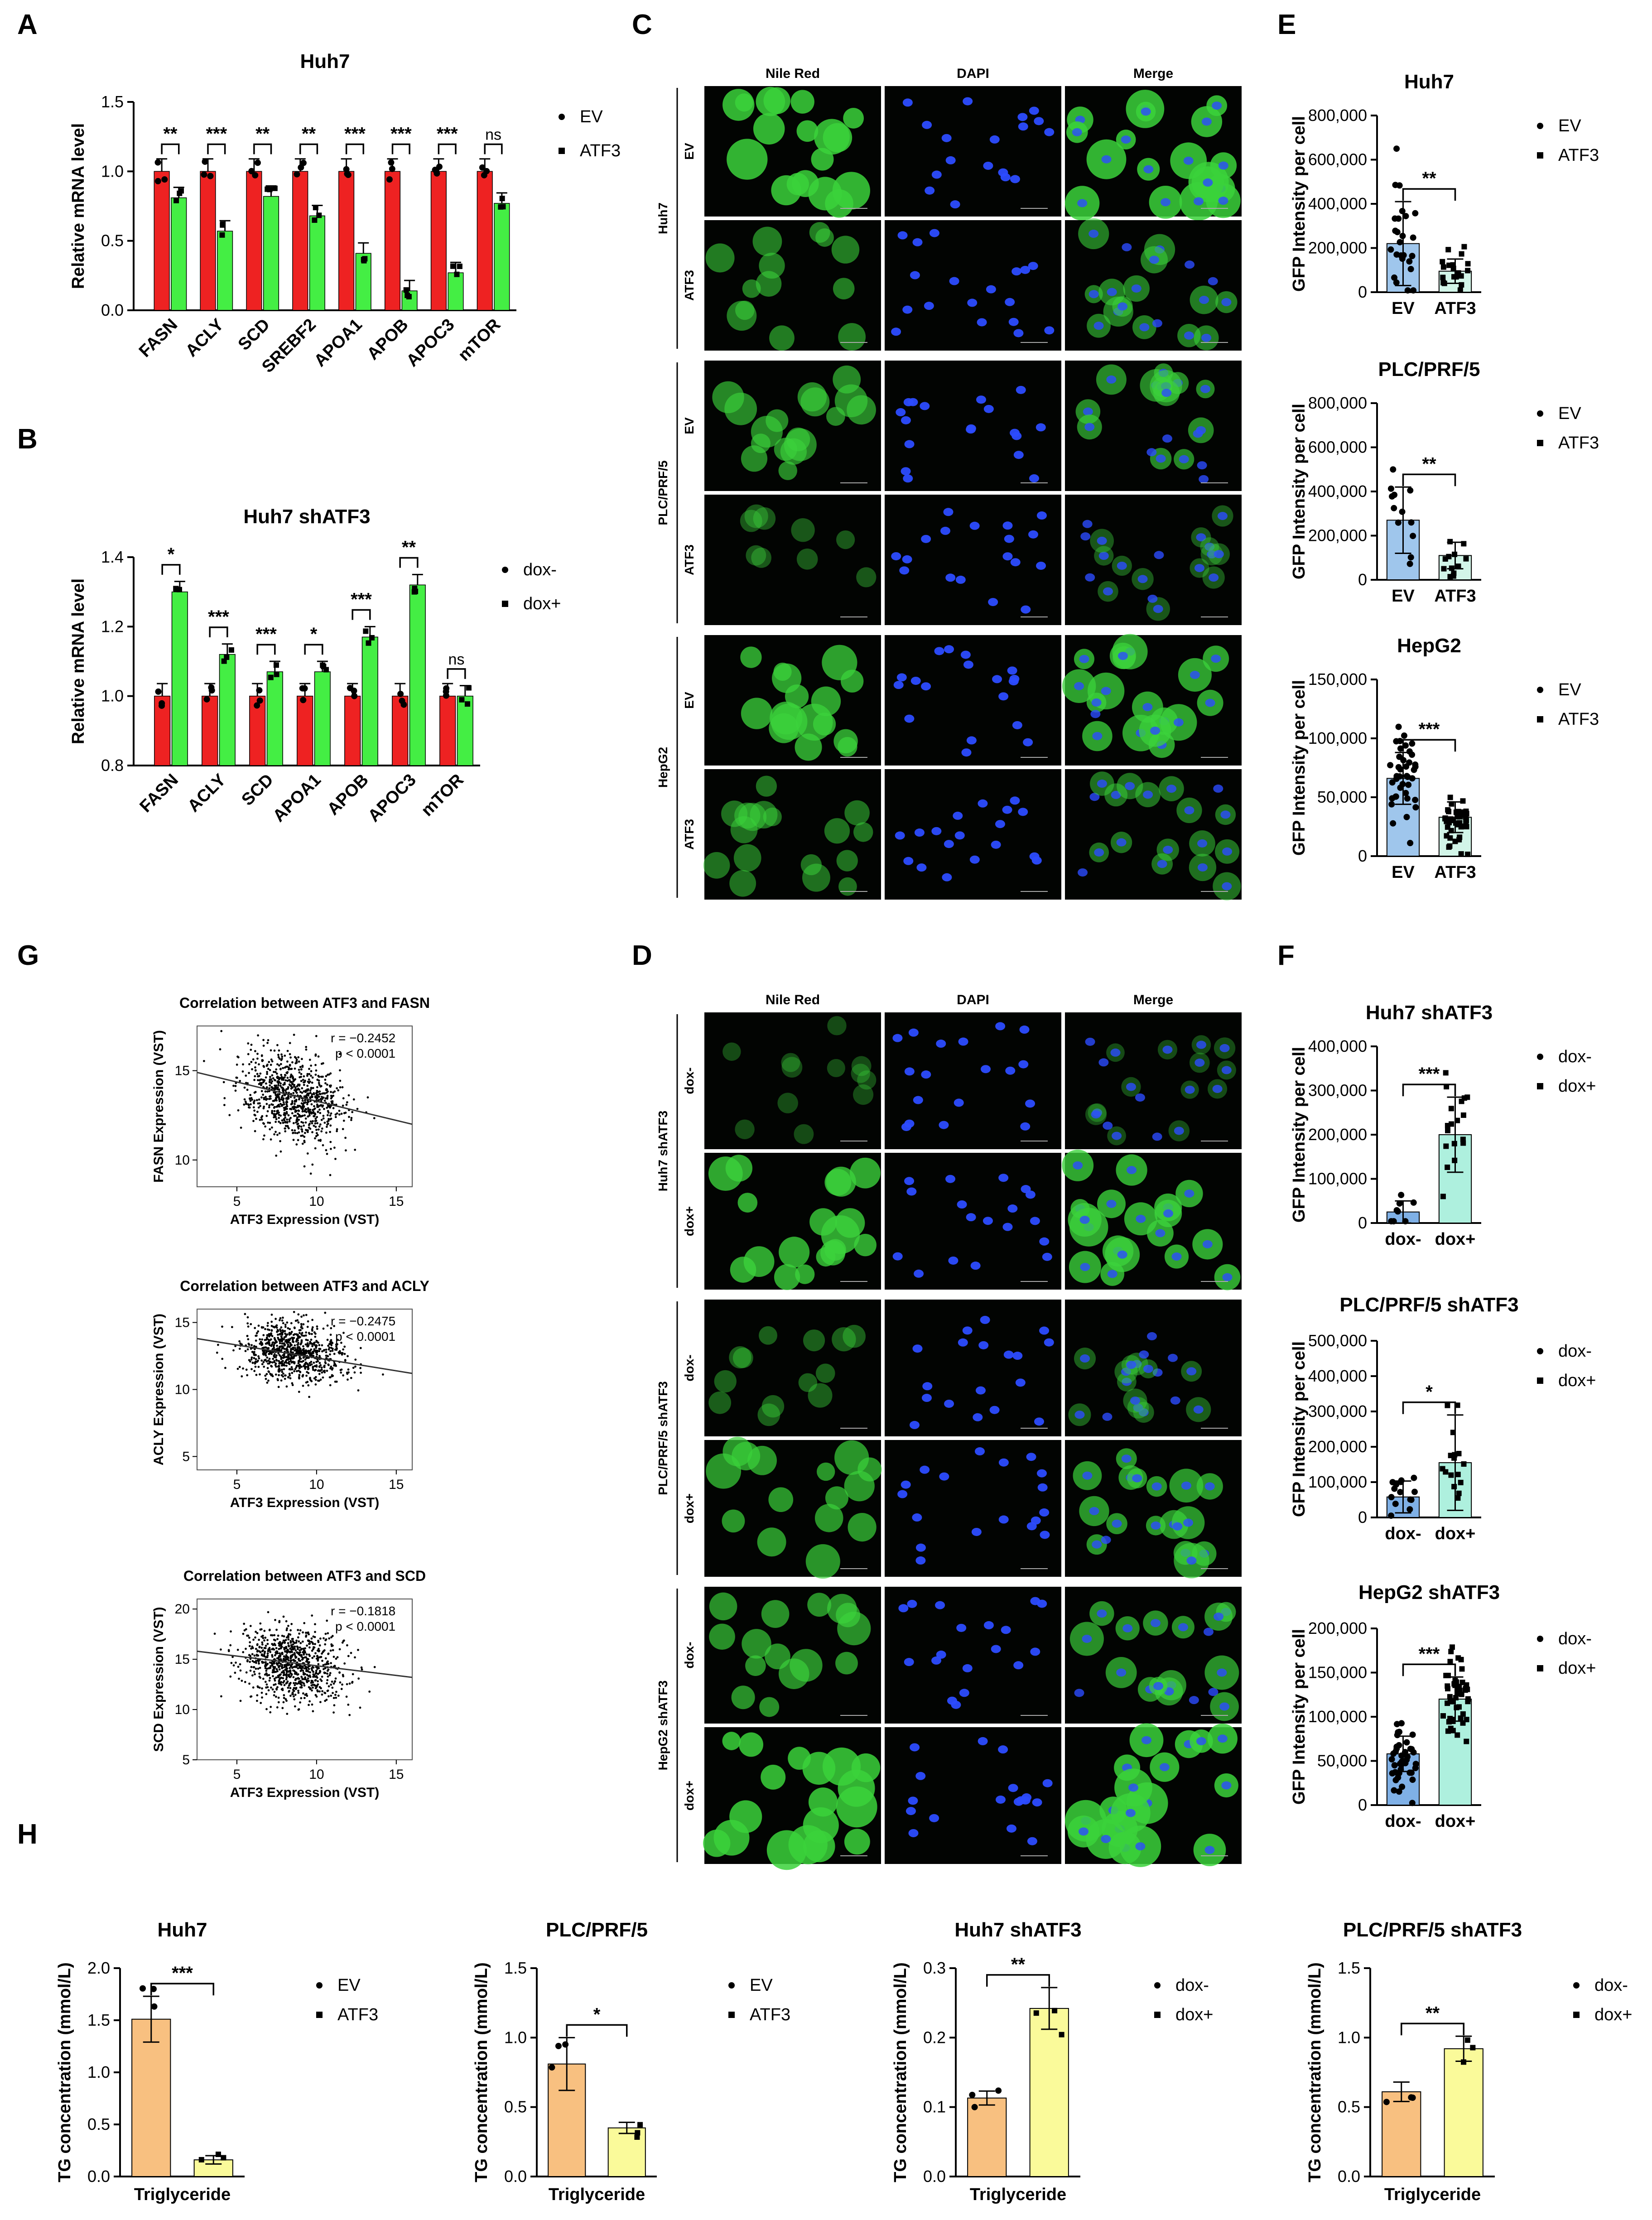 The height and width of the screenshot is (2220, 1652). Describe the element at coordinates (1433, 1930) in the screenshot. I see `chart-title: PLC/PRF/5 shATF3` at that location.